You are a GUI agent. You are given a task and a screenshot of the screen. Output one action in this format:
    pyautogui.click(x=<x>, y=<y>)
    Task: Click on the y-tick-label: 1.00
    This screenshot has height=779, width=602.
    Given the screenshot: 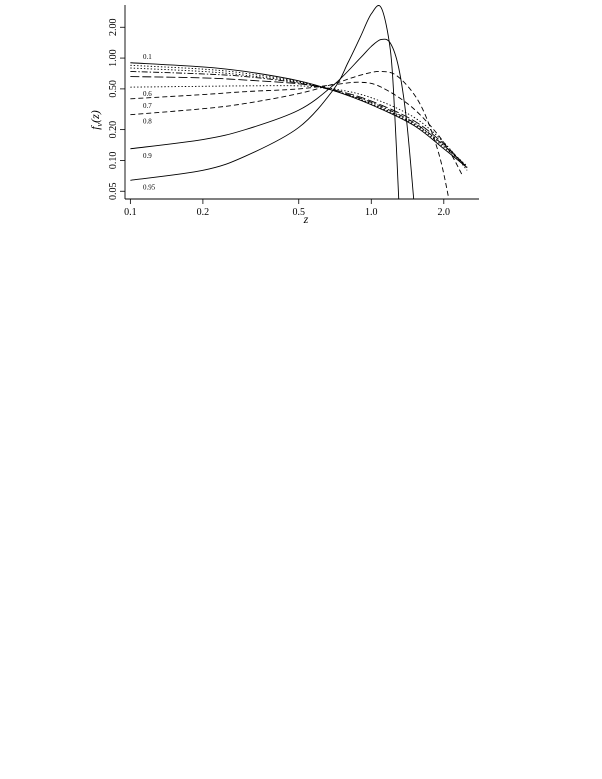 What is the action you would take?
    pyautogui.click(x=113, y=58)
    